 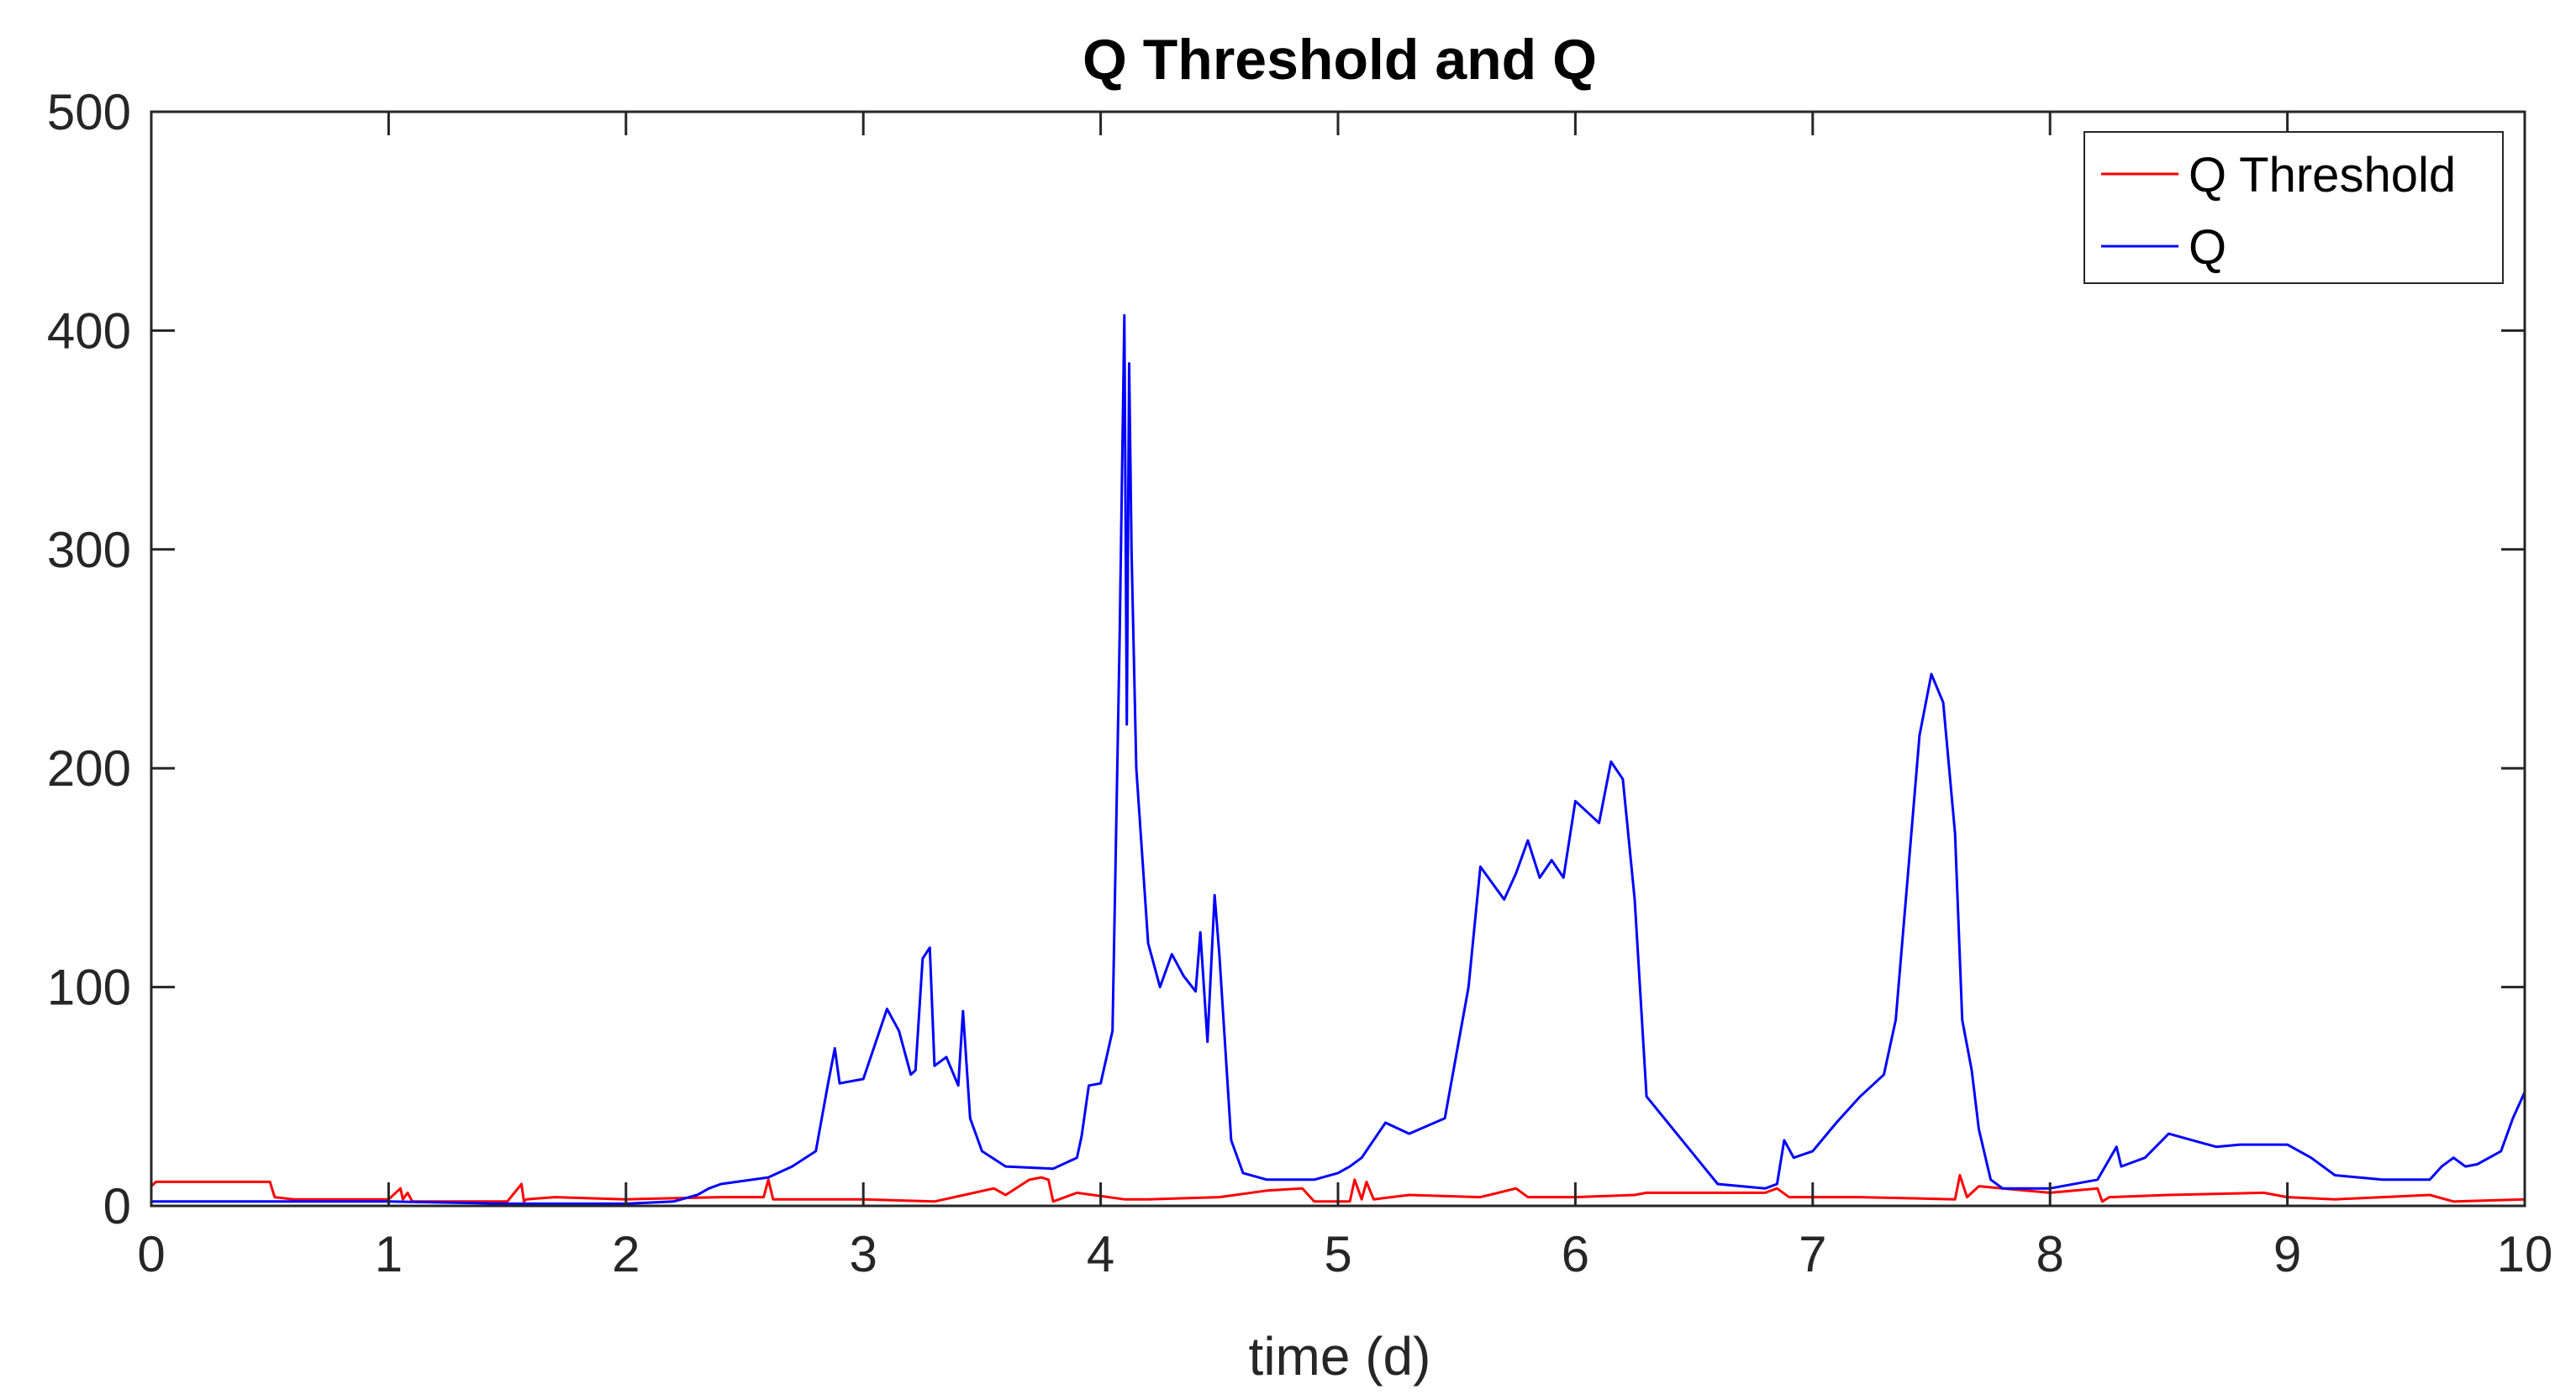 What do you see at coordinates (2050, 1254) in the screenshot?
I see `x-tick-label: 8` at bounding box center [2050, 1254].